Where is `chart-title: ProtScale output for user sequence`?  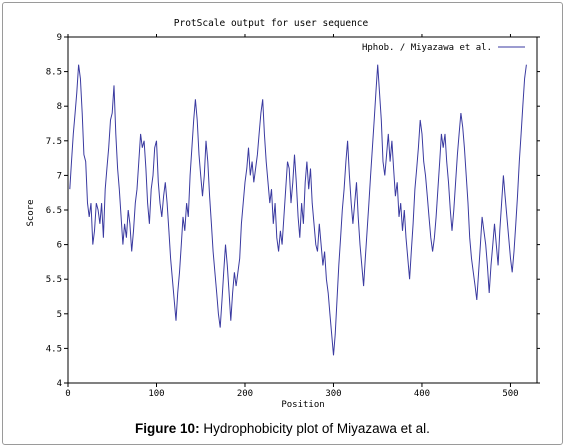
chart-title: ProtScale output for user sequence is located at coordinates (271, 23).